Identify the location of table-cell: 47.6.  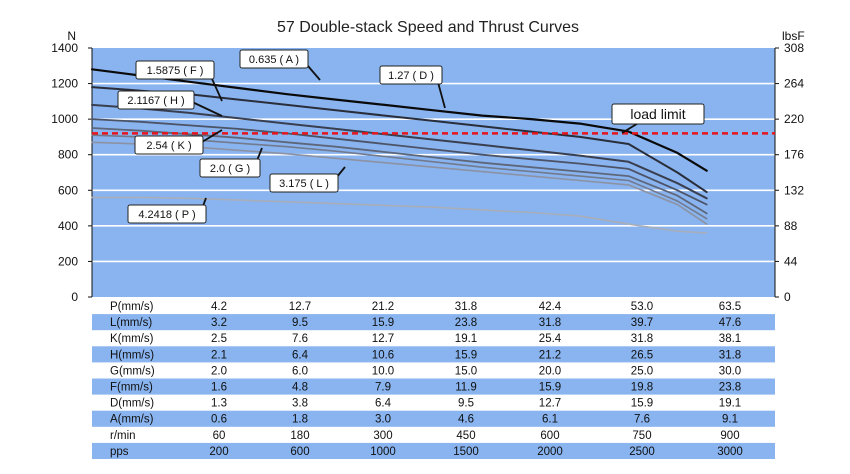
(730, 323).